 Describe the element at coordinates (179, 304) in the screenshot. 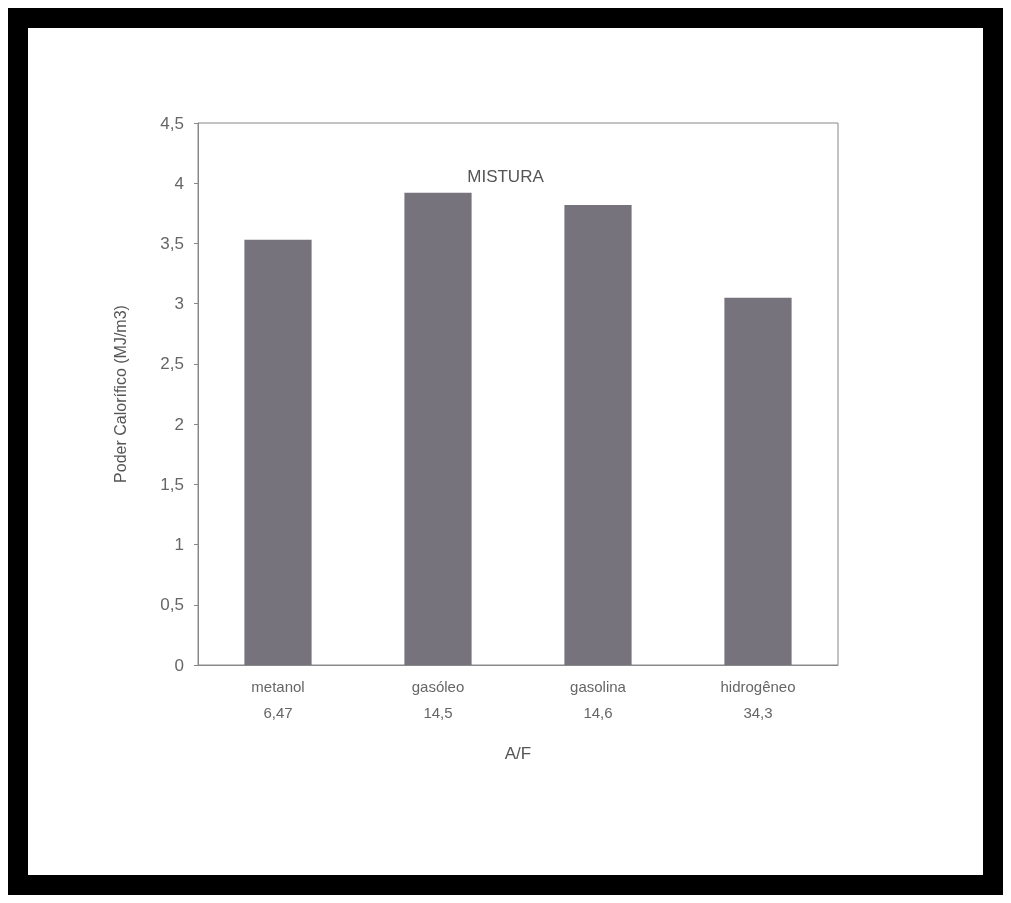

I see `y-tick-label: 3` at that location.